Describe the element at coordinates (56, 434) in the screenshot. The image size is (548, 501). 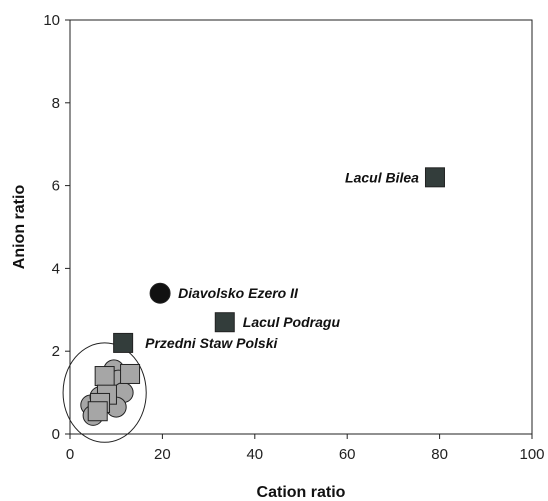
I see `y-tick-label: 0` at that location.